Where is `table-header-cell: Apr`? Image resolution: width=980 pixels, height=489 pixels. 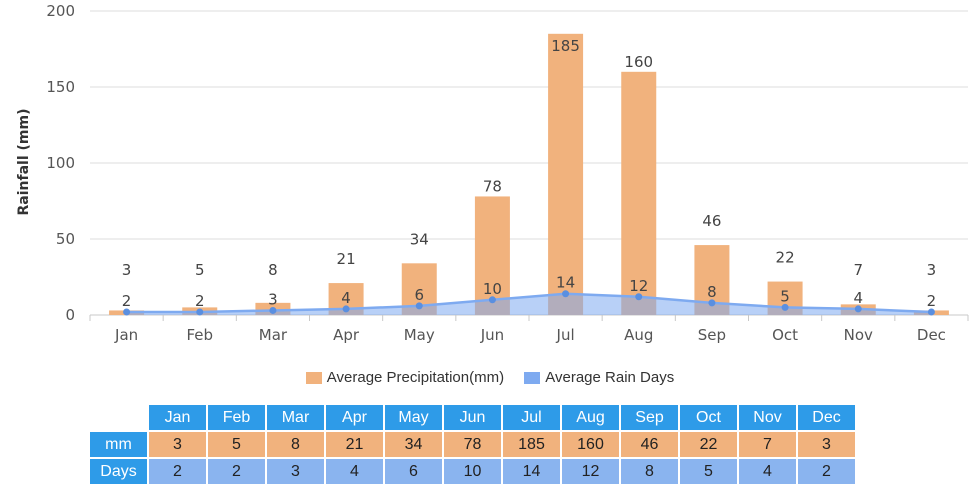 table-header-cell: Apr is located at coordinates (354, 417).